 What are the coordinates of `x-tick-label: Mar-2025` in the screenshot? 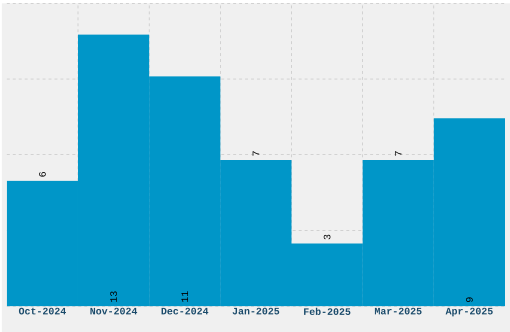 It's located at (398, 311).